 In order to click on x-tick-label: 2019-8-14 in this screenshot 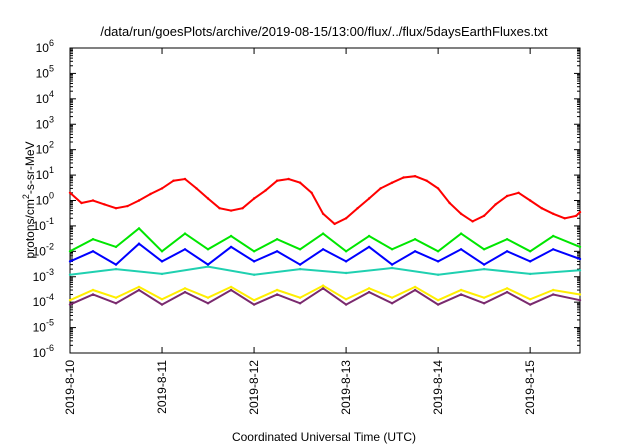, I will do `click(438, 387)`.